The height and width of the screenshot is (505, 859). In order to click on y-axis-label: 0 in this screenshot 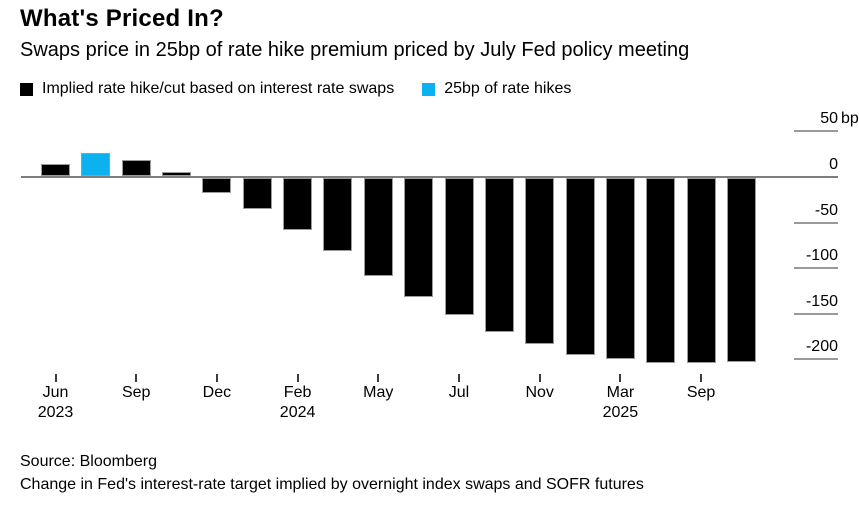, I will do `click(833, 164)`.